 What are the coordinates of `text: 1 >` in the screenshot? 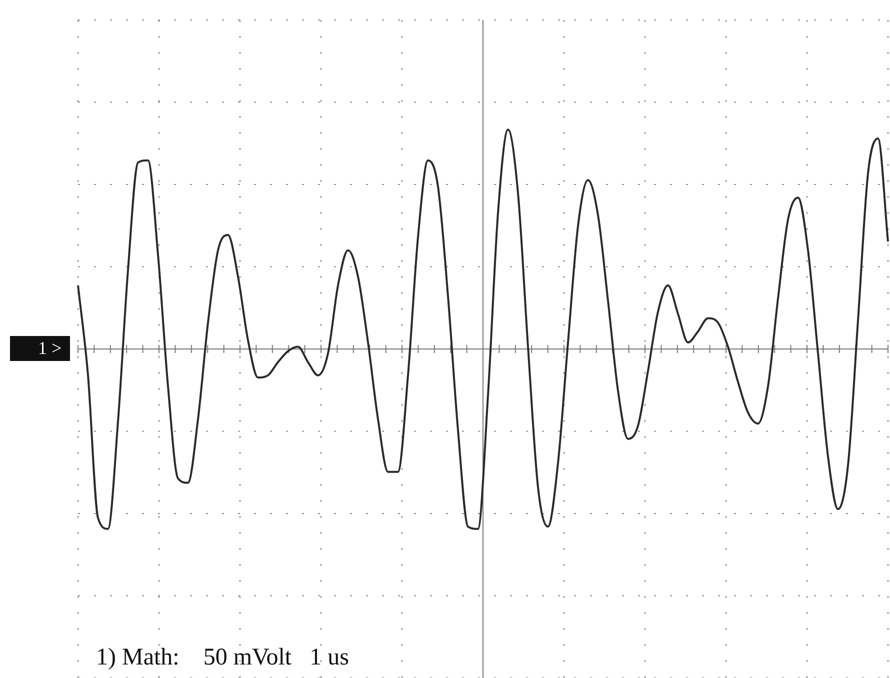 It's located at (40, 348).